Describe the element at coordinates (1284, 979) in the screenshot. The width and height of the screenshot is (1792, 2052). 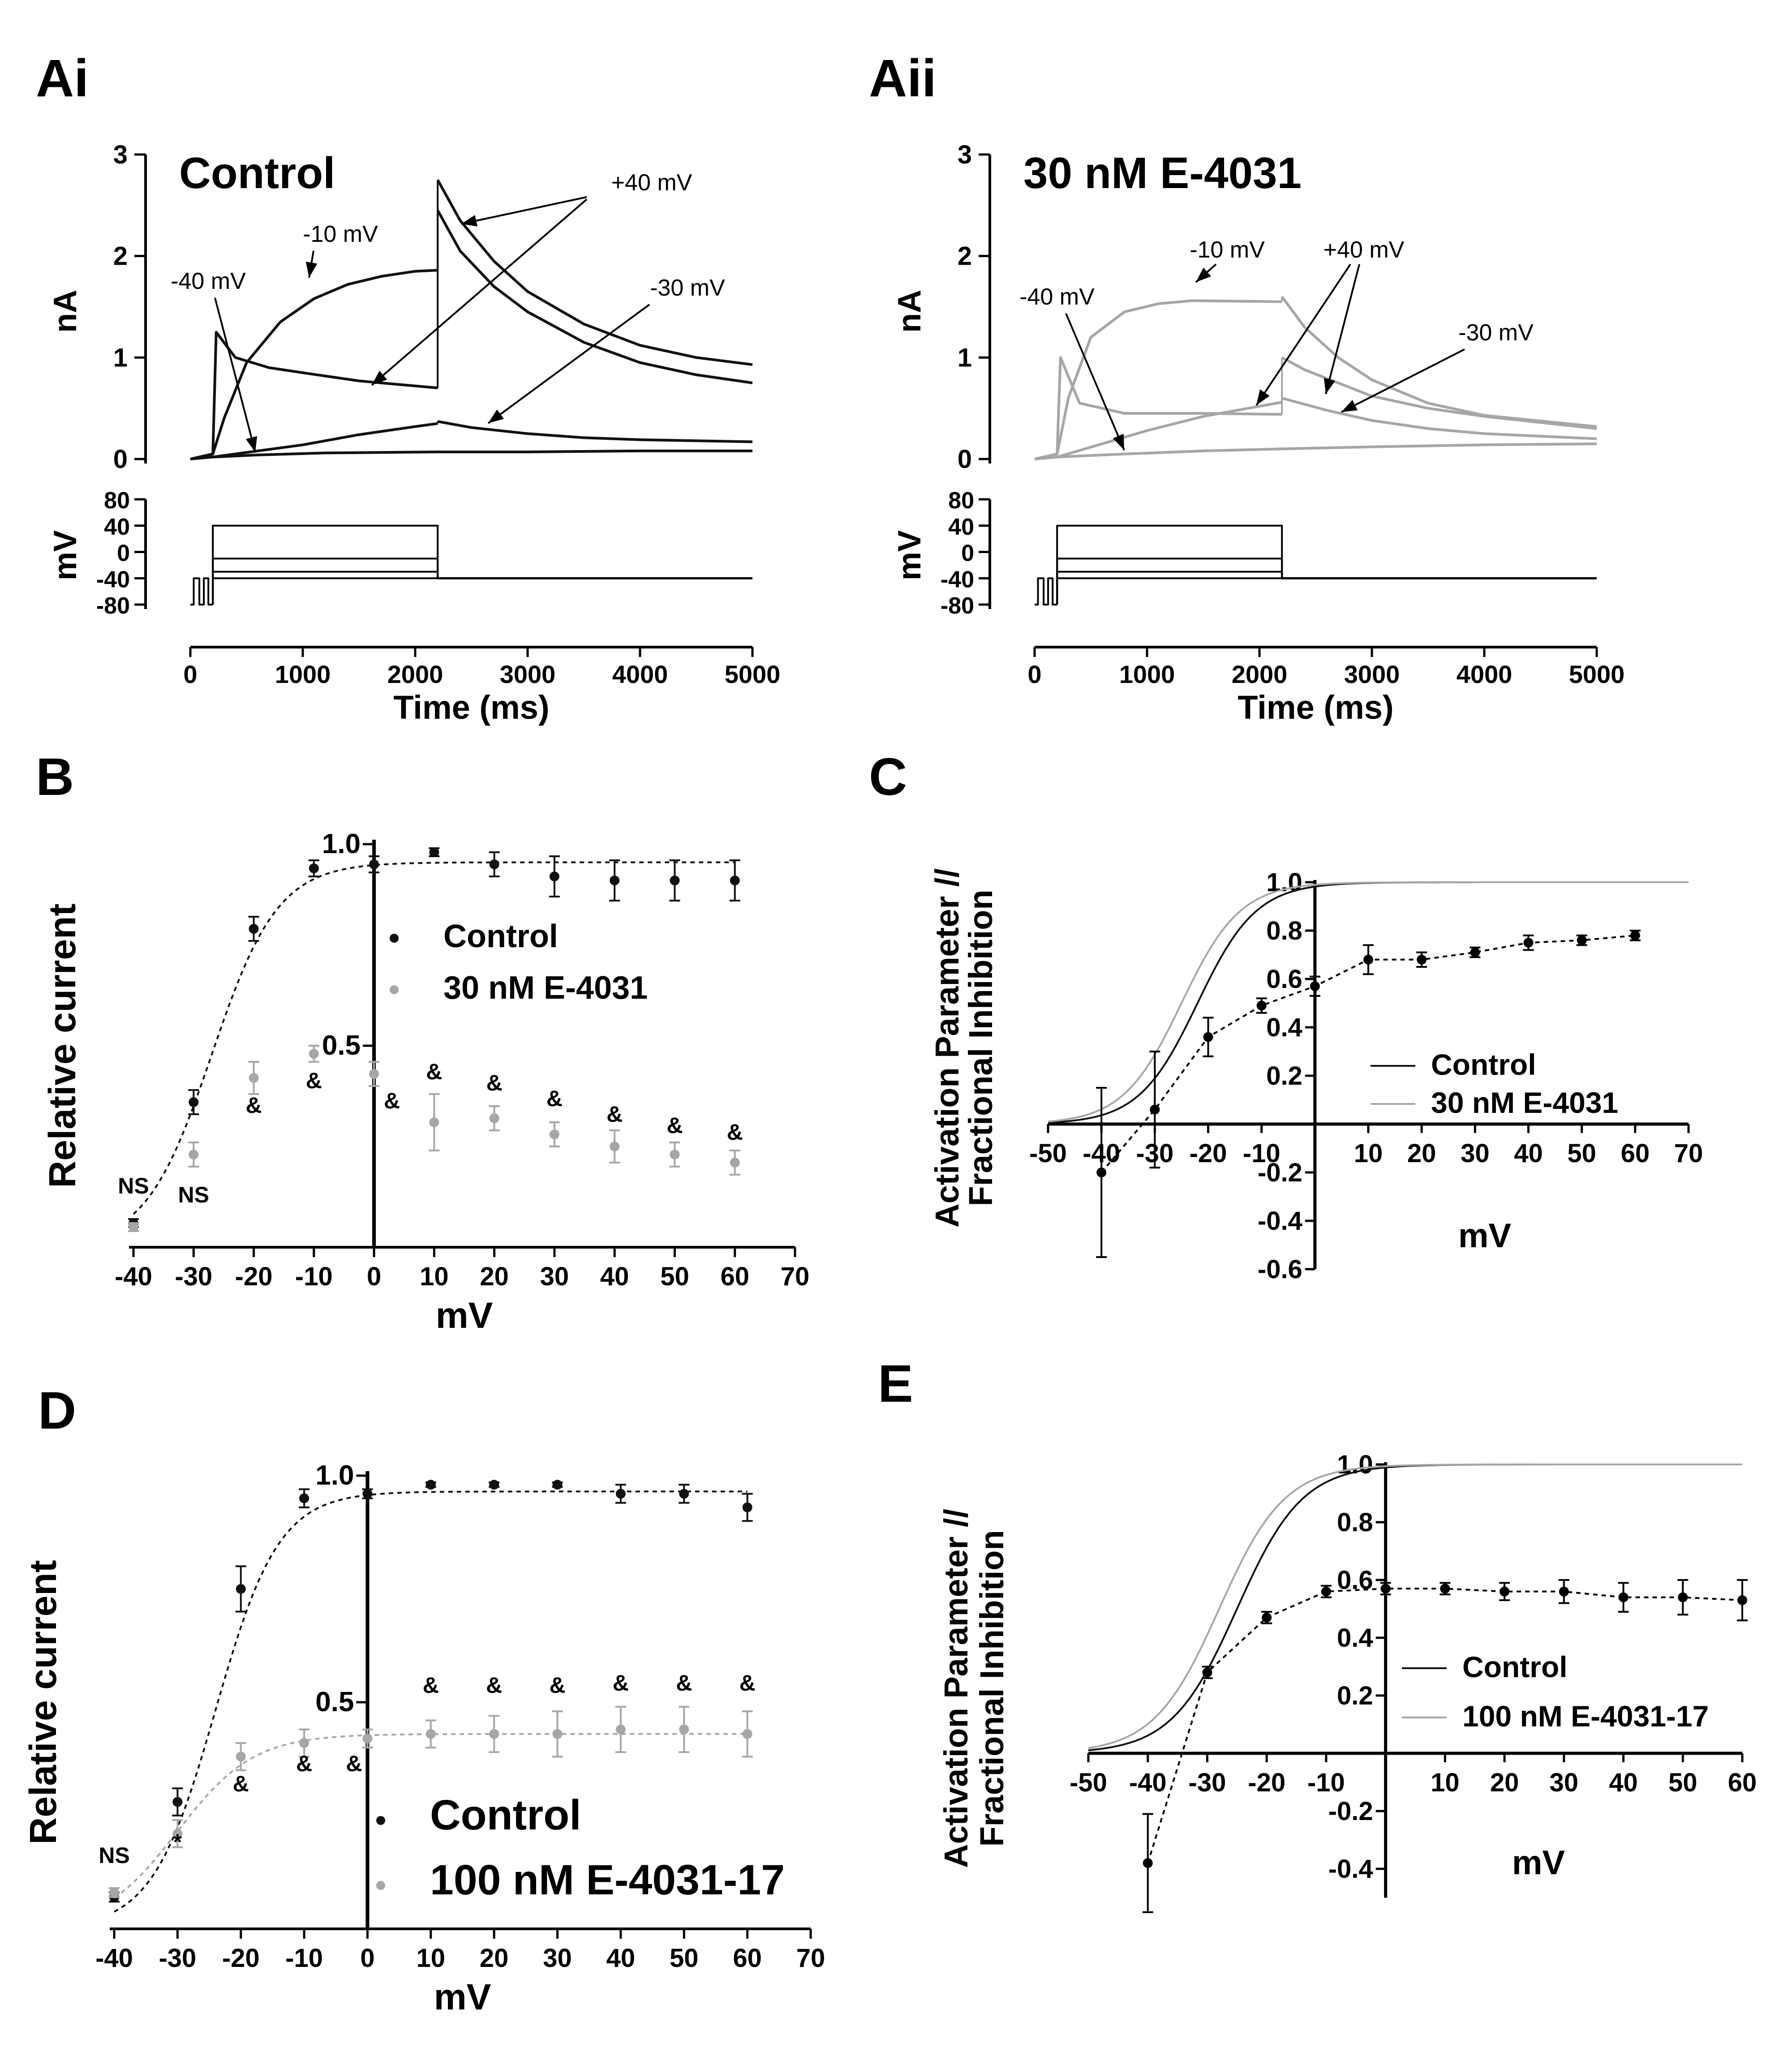
I see `y-tick-label: 0.6` at that location.